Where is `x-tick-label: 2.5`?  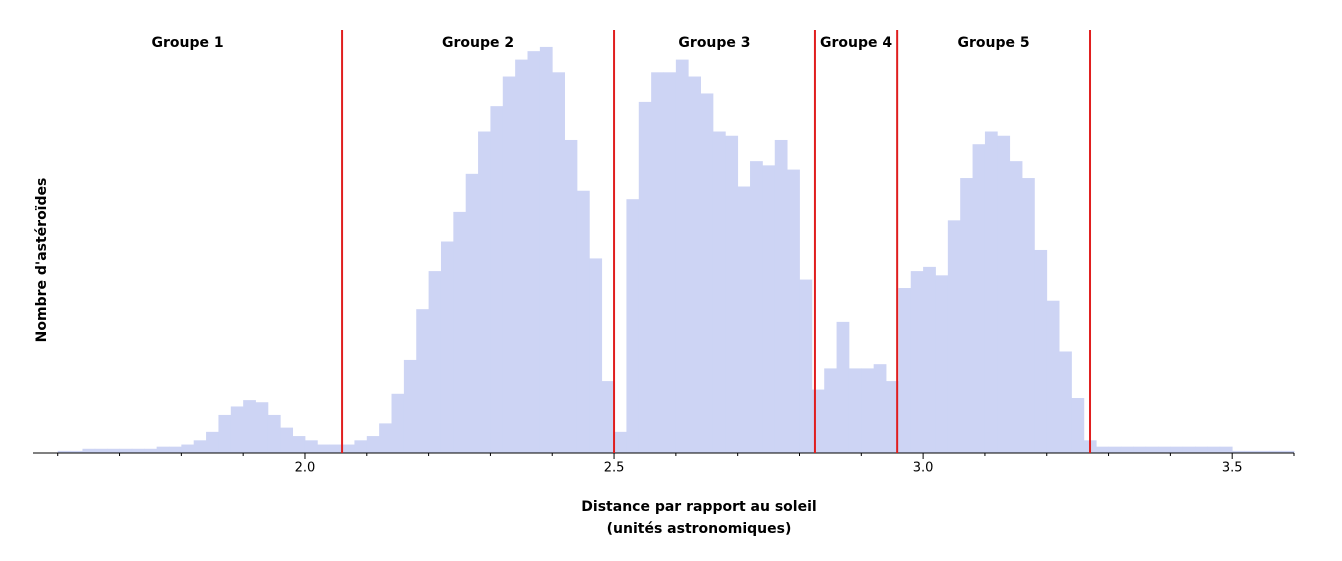
x-tick-label: 2.5 is located at coordinates (614, 468).